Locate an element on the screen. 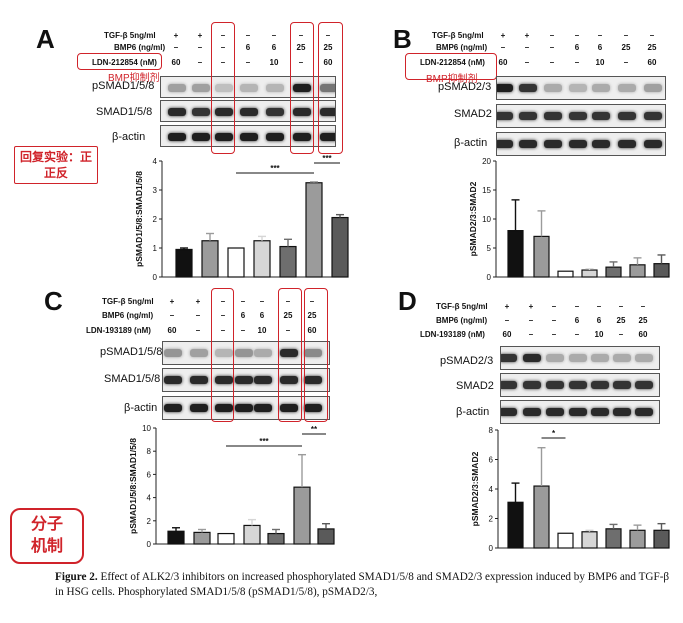 The image size is (683, 623). c-ytick-label-2: 4 is located at coordinates (149, 498).